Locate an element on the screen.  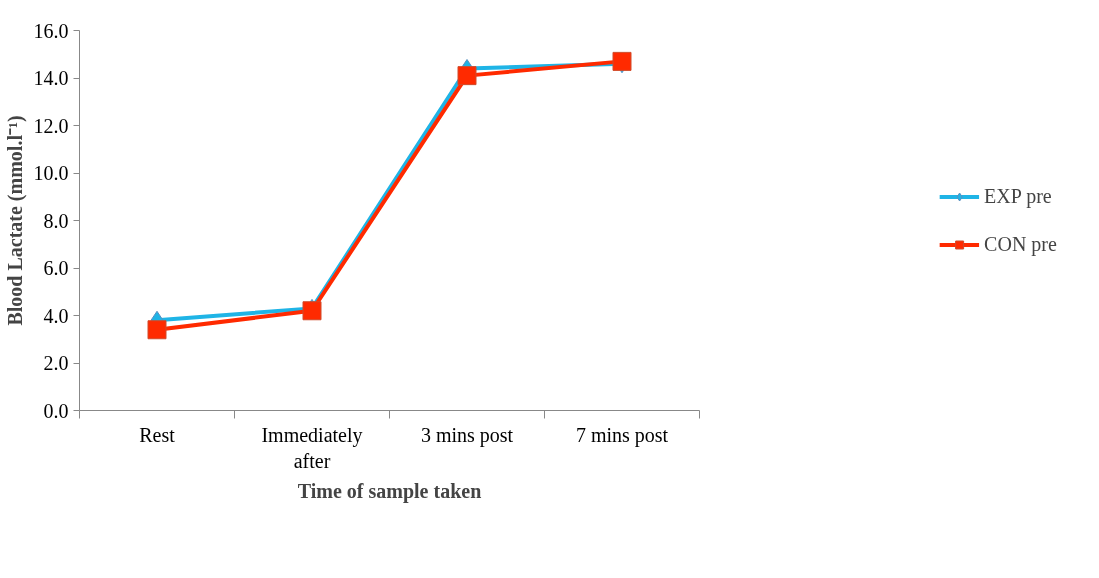
x-tick-label: Immediately after is located at coordinates (312, 447).